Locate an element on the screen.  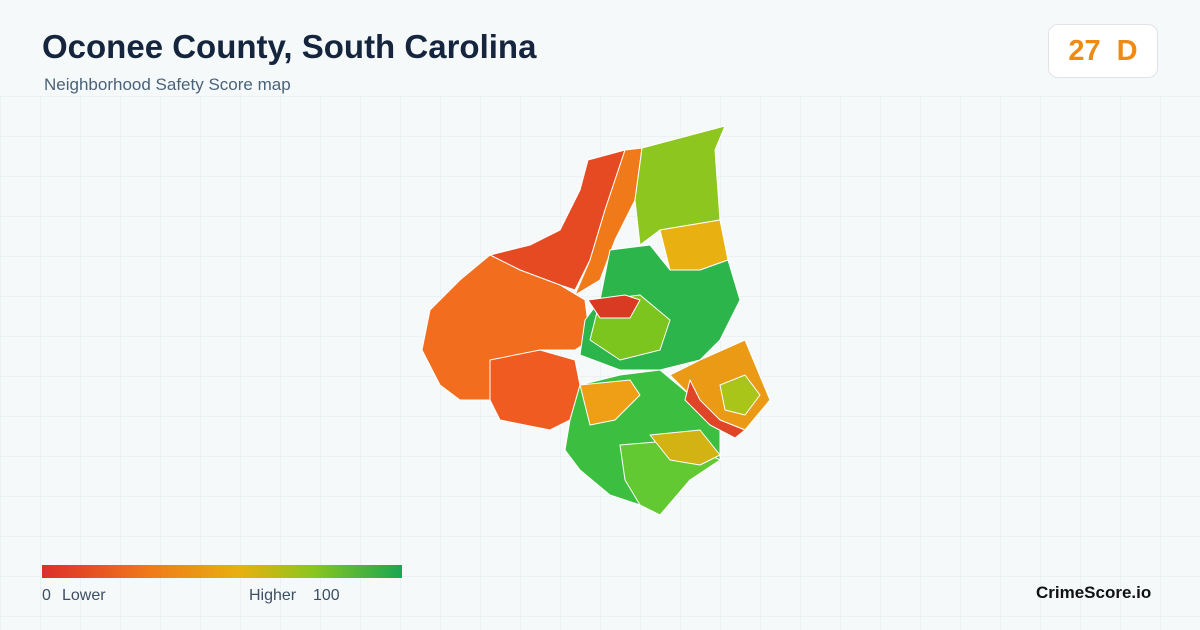
legend-min: 0 is located at coordinates (46, 595).